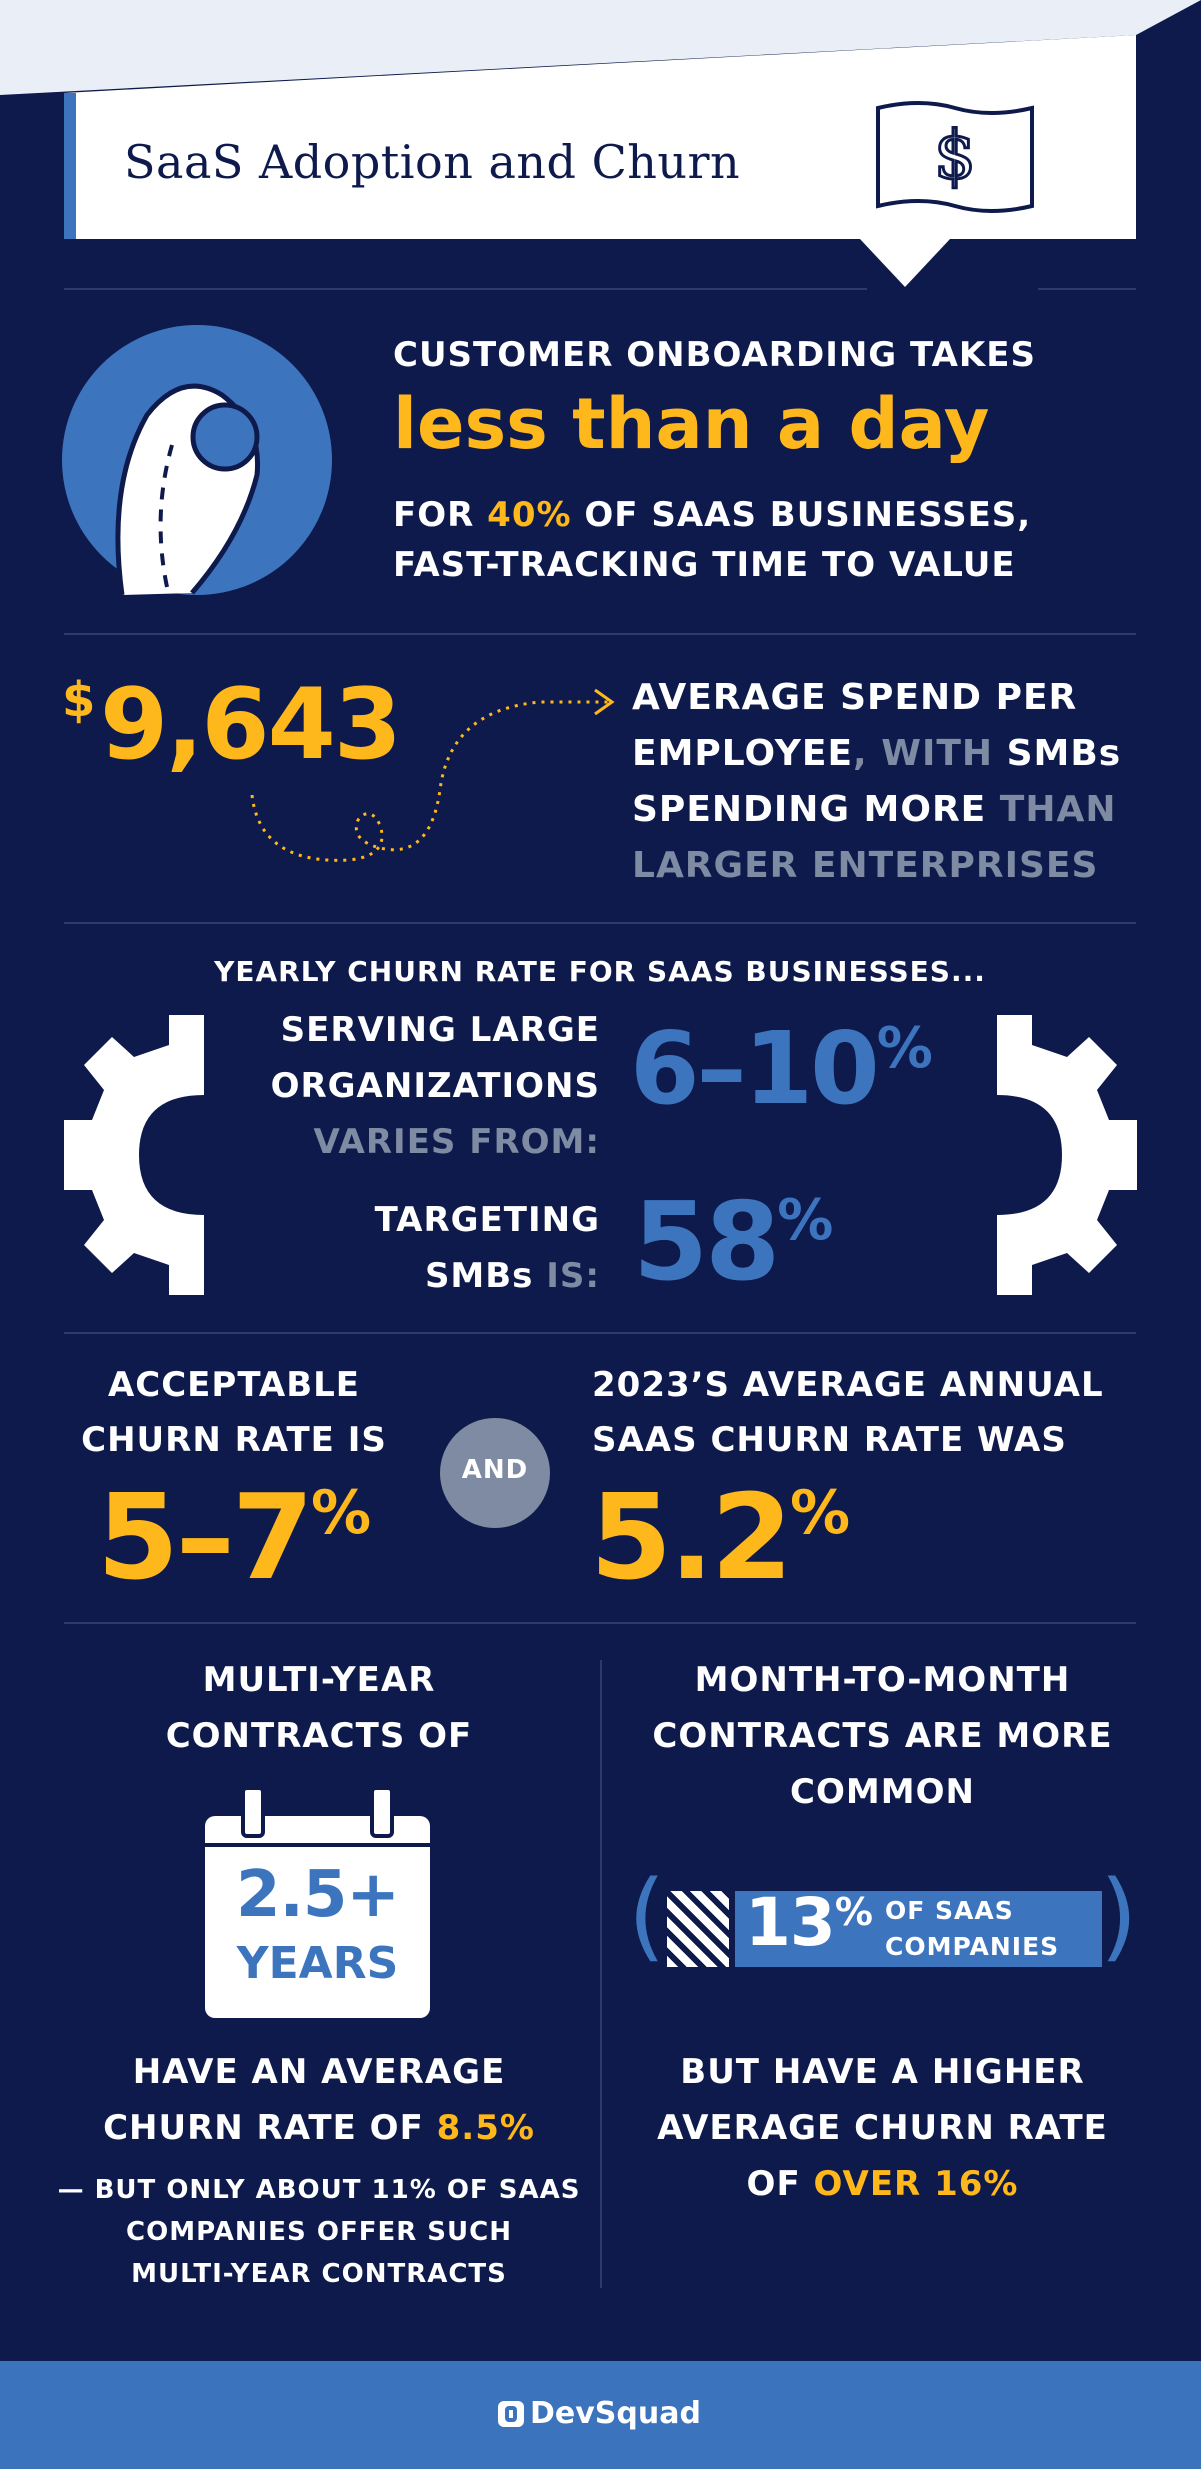 The width and height of the screenshot is (1201, 2469). What do you see at coordinates (317, 1963) in the screenshot?
I see `calendar-unit: YEARS` at bounding box center [317, 1963].